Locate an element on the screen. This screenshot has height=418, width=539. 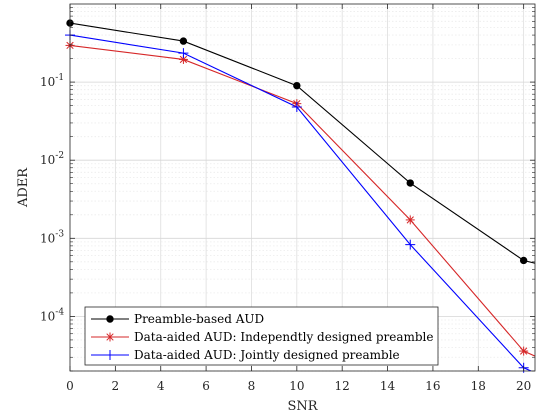
x-tick-label: 12 is located at coordinates (342, 386).